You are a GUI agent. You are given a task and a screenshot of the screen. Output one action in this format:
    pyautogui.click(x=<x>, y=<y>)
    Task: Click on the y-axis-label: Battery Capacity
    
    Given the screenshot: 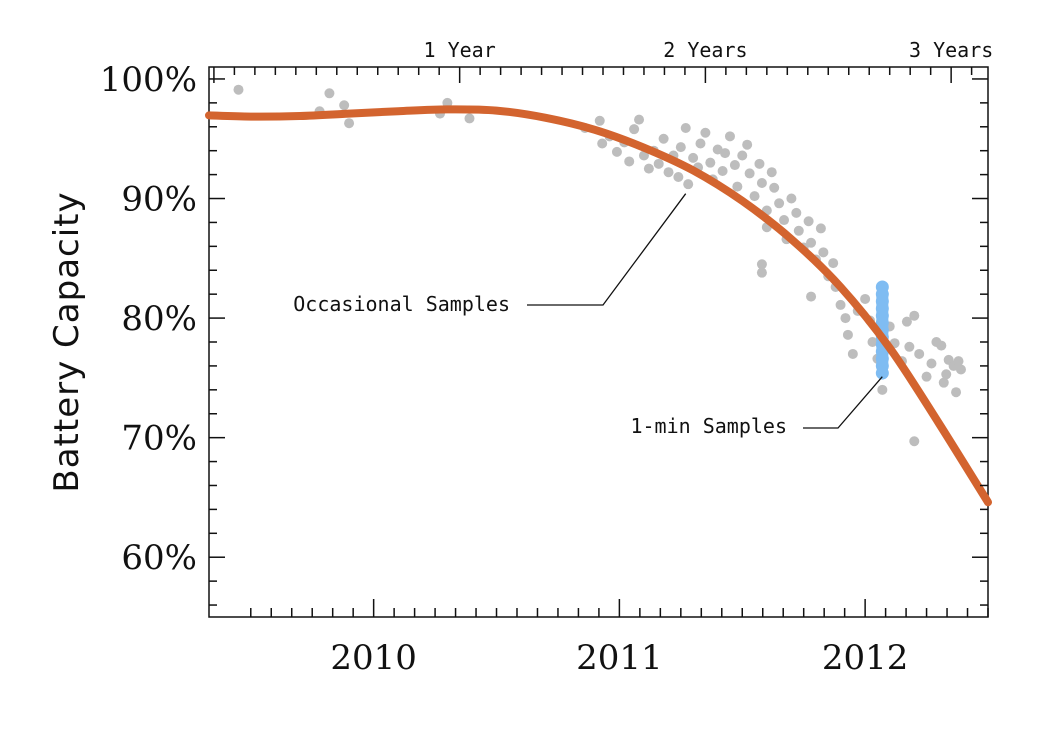 What is the action you would take?
    pyautogui.click(x=67, y=341)
    